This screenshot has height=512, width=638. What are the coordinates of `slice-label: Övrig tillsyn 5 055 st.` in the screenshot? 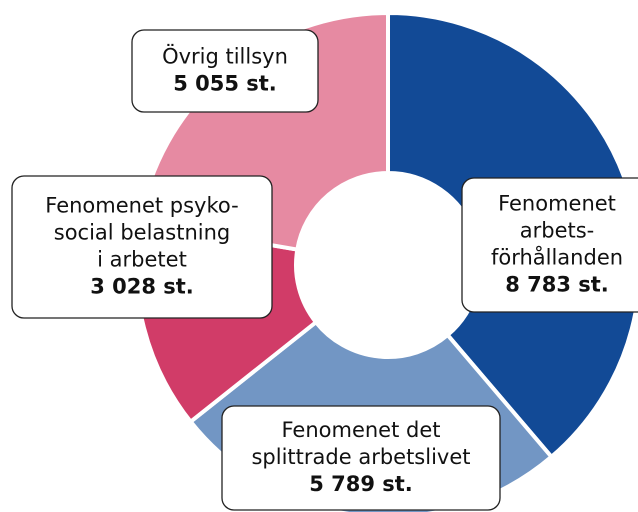 It's located at (225, 71).